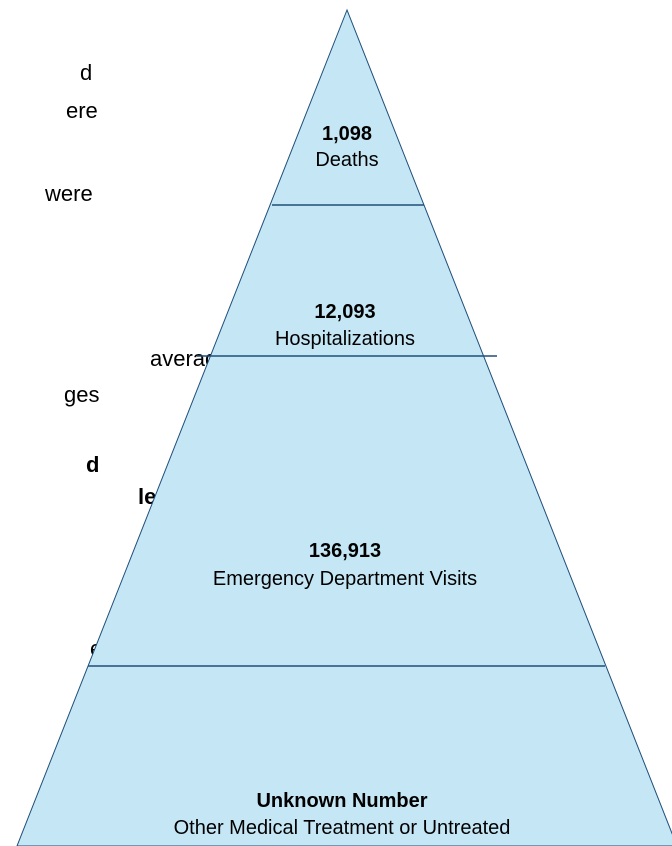 The height and width of the screenshot is (846, 672). Describe the element at coordinates (68, 193) in the screenshot. I see `side-fragment: were` at that location.